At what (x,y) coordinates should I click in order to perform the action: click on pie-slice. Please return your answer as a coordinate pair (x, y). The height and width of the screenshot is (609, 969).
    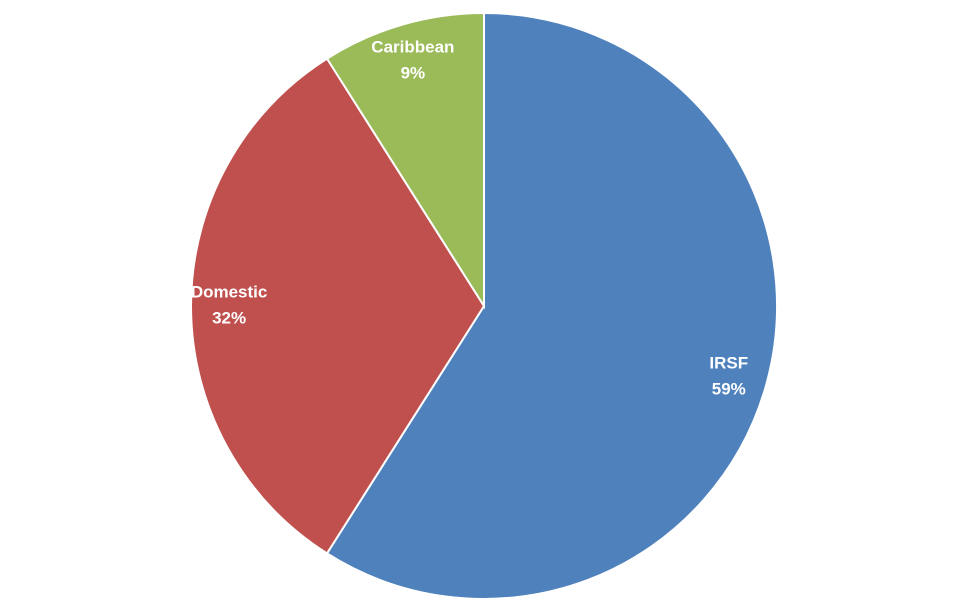
    Looking at the image, I should click on (405, 160).